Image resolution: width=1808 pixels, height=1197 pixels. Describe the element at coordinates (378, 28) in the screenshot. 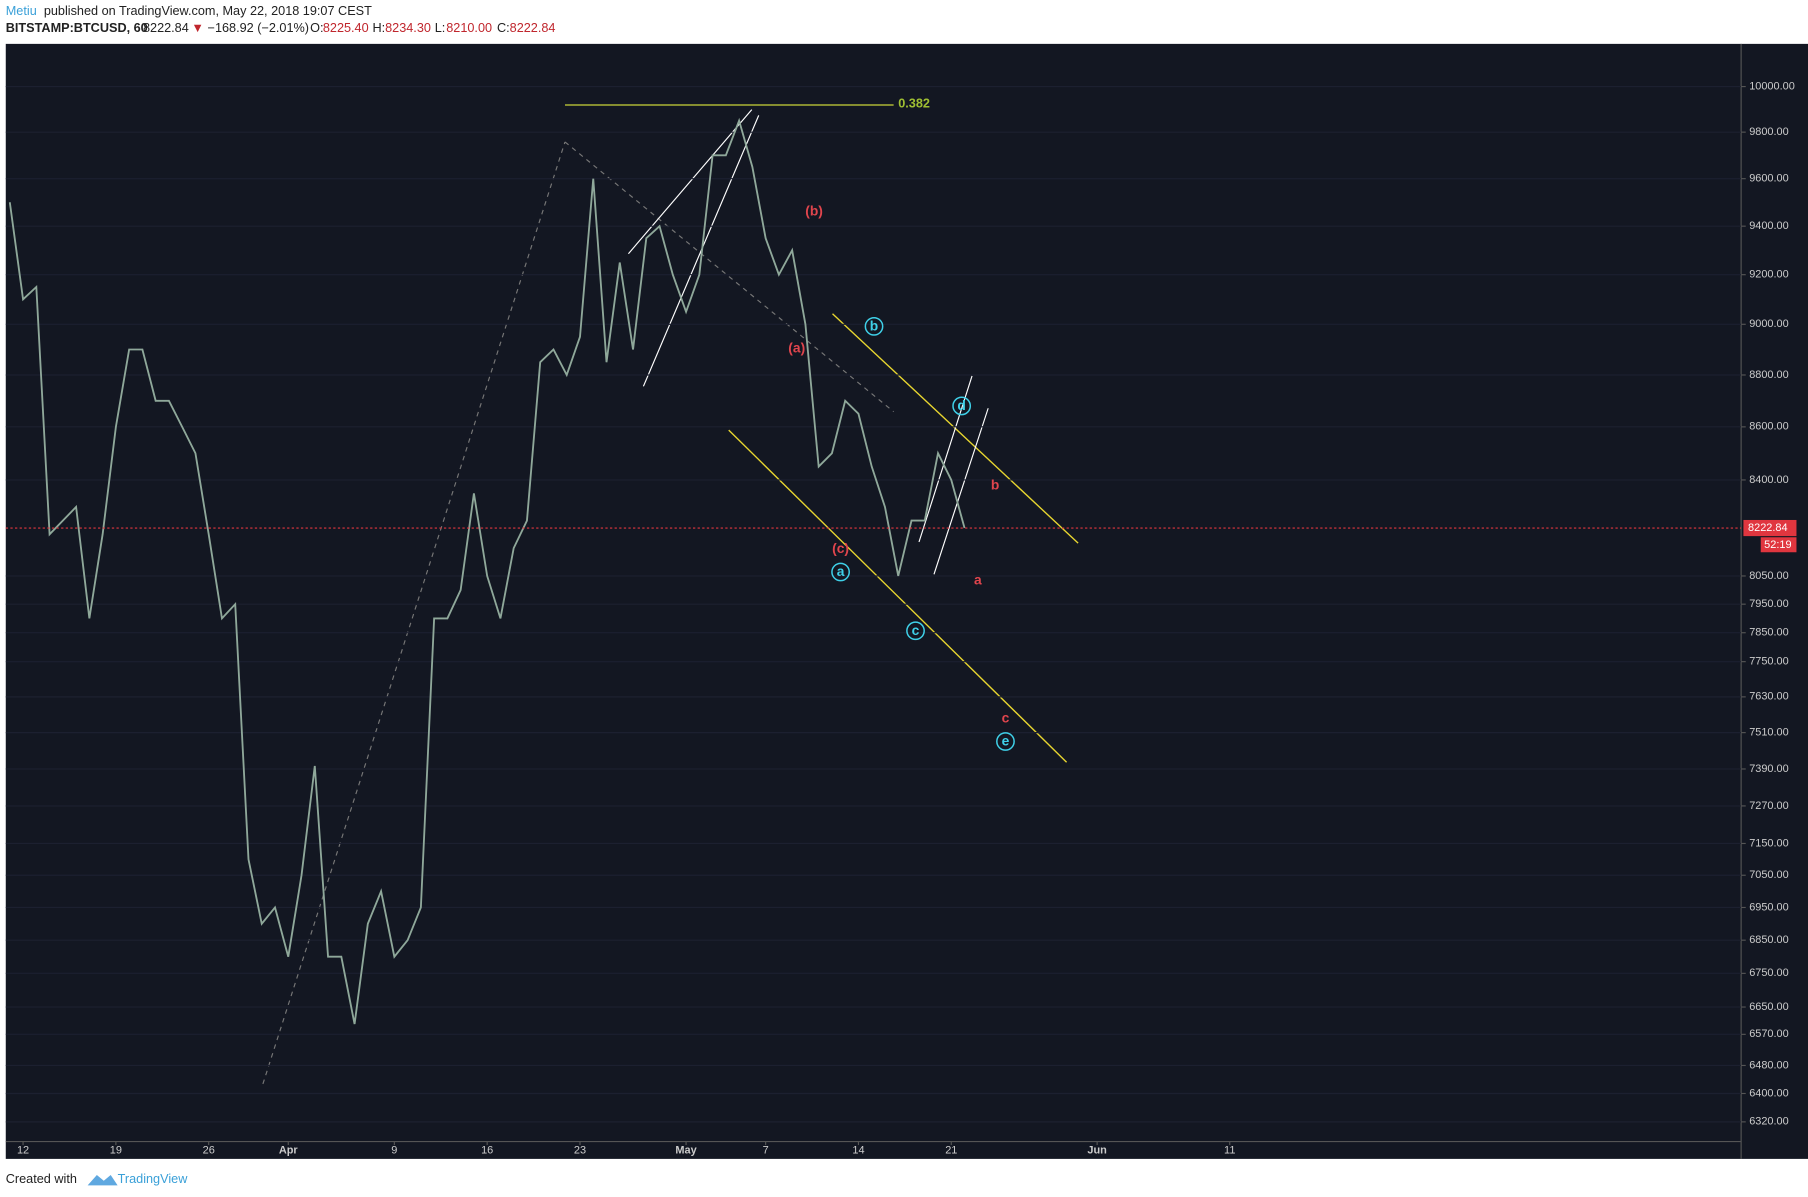

I see `high-label: H:` at that location.